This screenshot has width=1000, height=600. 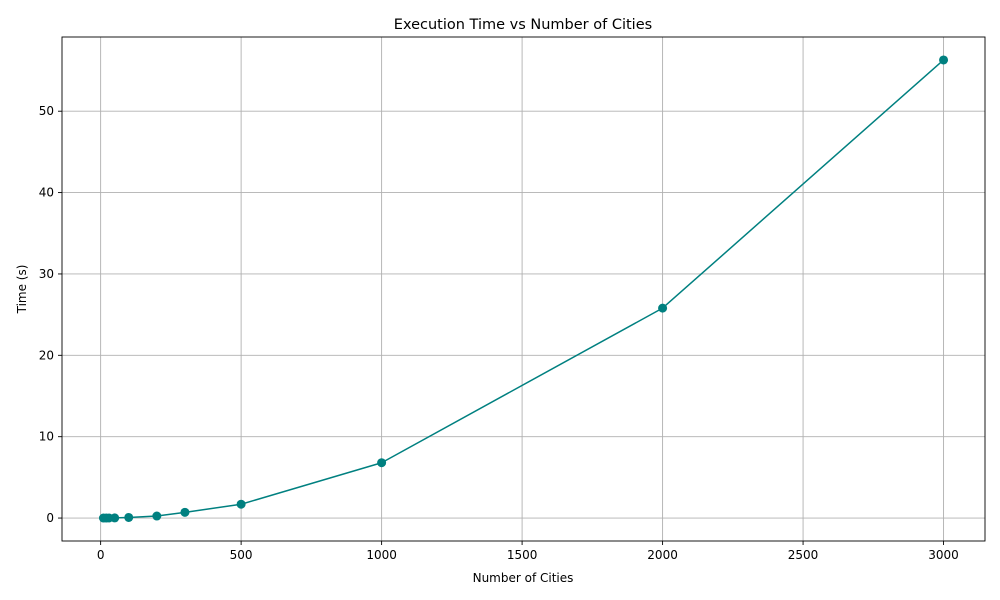 I want to click on y-tick-label: 30, so click(x=46, y=274).